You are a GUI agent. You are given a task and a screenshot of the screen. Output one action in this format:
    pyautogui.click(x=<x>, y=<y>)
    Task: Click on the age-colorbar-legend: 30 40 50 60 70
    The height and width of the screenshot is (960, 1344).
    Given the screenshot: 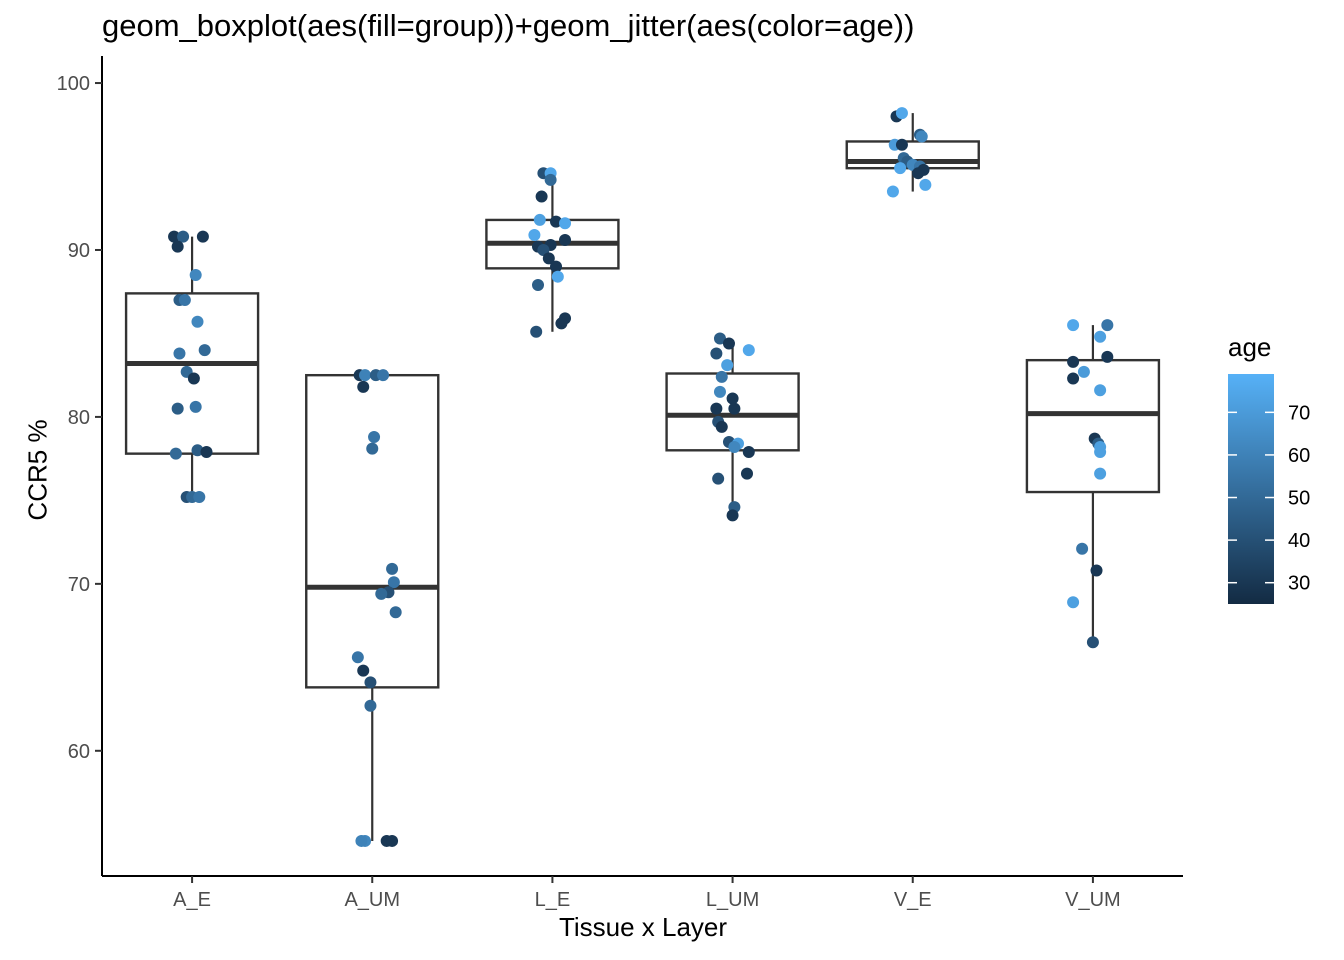 What is the action you would take?
    pyautogui.click(x=1269, y=489)
    